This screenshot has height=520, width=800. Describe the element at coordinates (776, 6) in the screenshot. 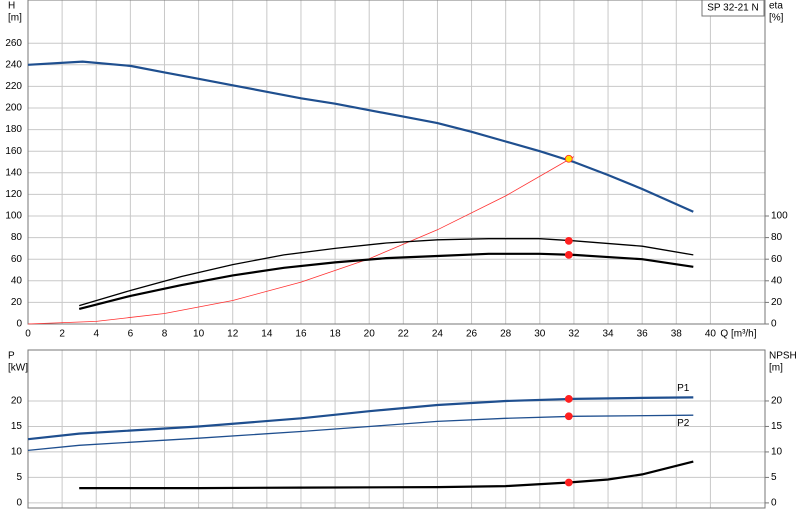

I see `y2-axis-label: eta` at that location.